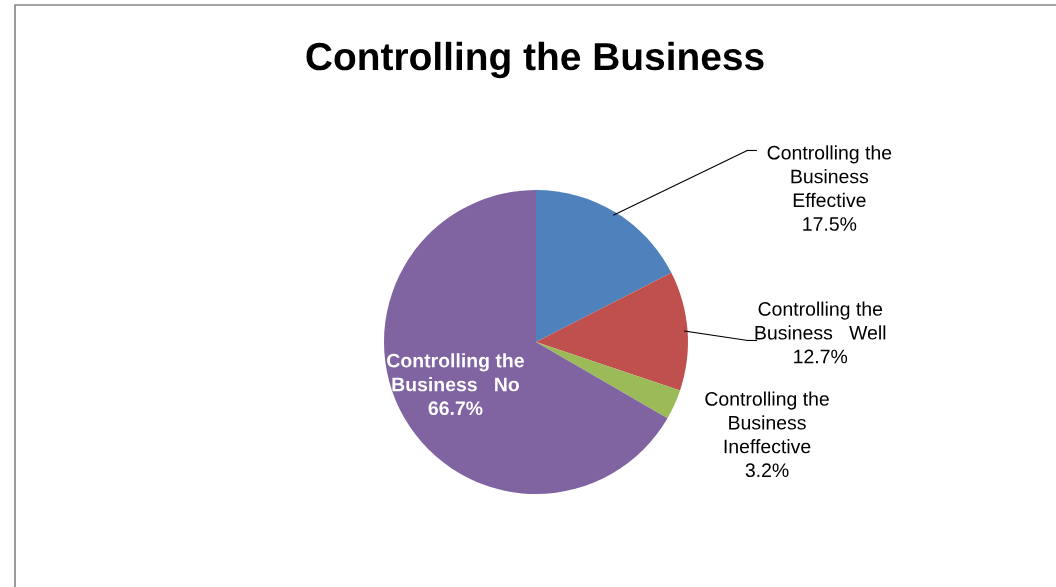 The height and width of the screenshot is (587, 1056). I want to click on data-label: 66.7%, so click(455, 408).